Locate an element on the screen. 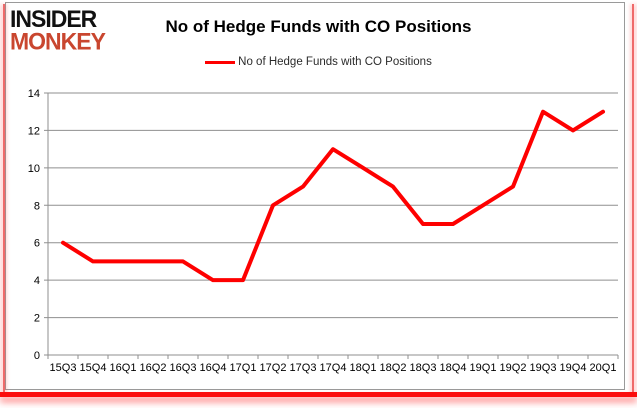 The height and width of the screenshot is (408, 637). y-tick-label: 10 is located at coordinates (34, 169).